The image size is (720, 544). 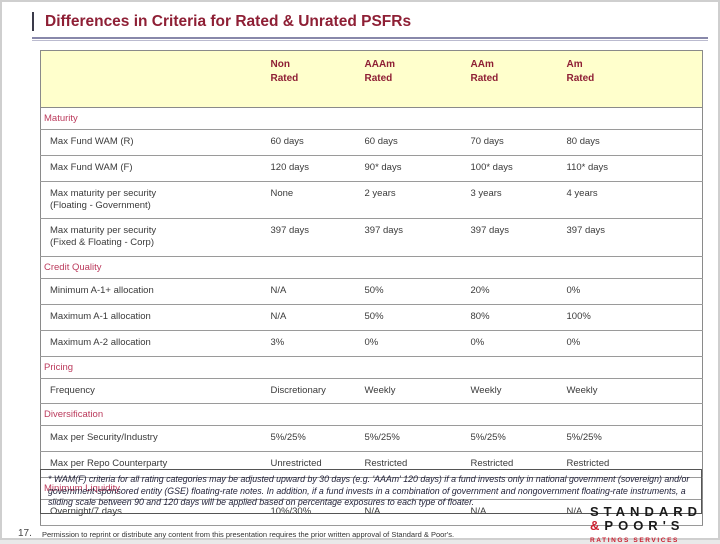 I want to click on table-cell: 3 years, so click(x=512, y=200).